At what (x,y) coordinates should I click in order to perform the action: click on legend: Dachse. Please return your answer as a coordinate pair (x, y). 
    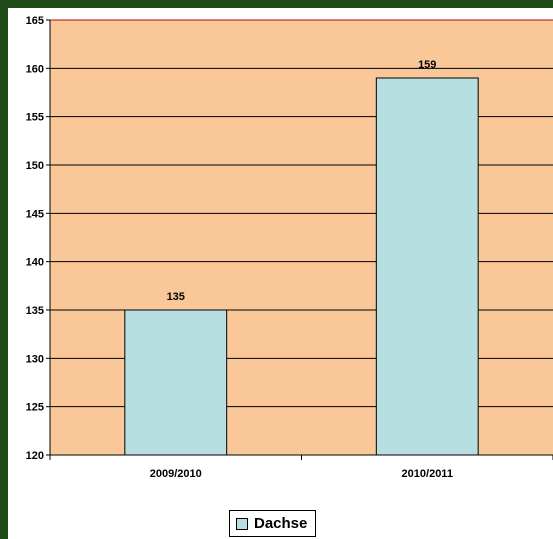
    Looking at the image, I should click on (273, 523).